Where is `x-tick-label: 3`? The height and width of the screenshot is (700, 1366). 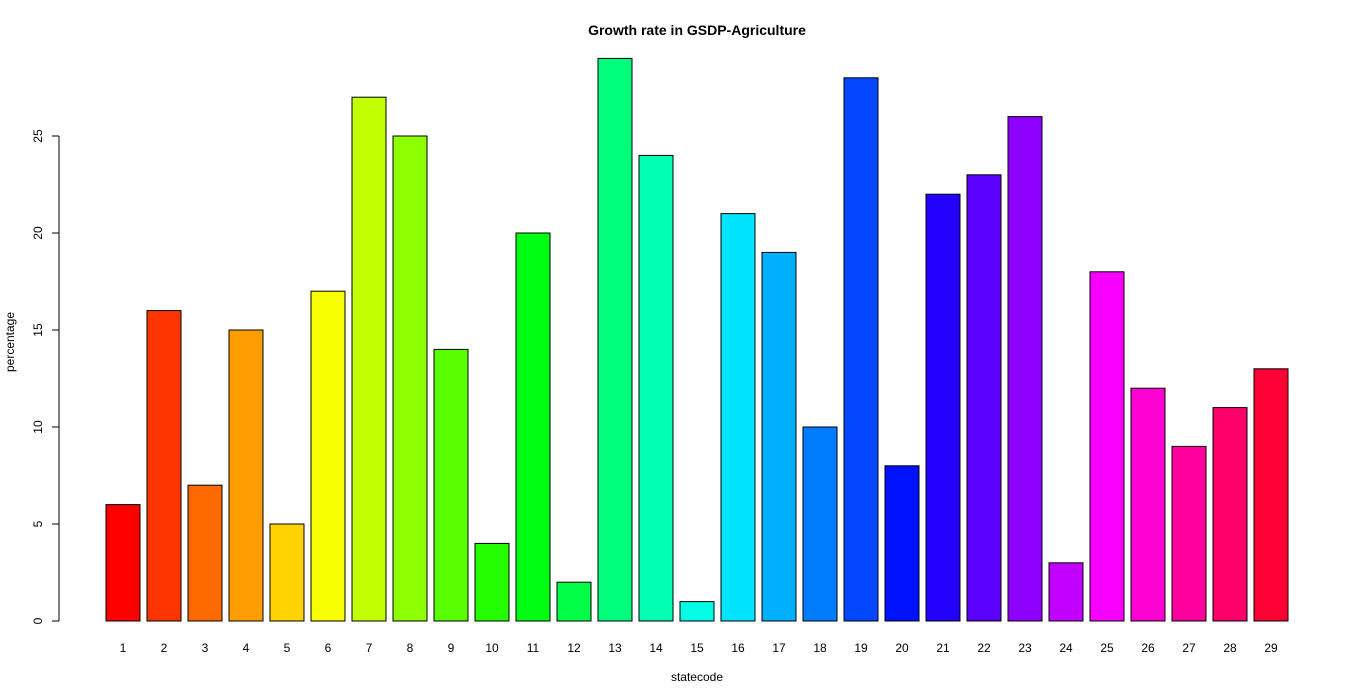
x-tick-label: 3 is located at coordinates (205, 648).